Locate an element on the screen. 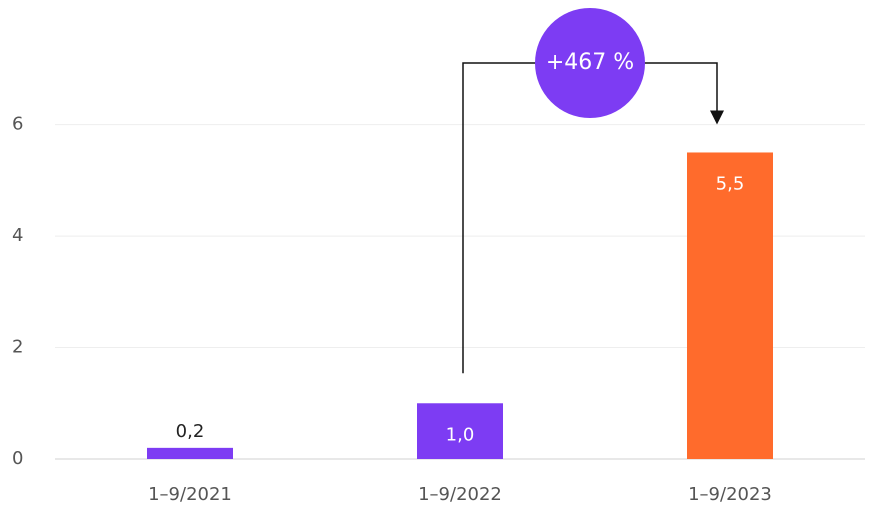  x-tick-label: 1–9/2023 is located at coordinates (730, 494).